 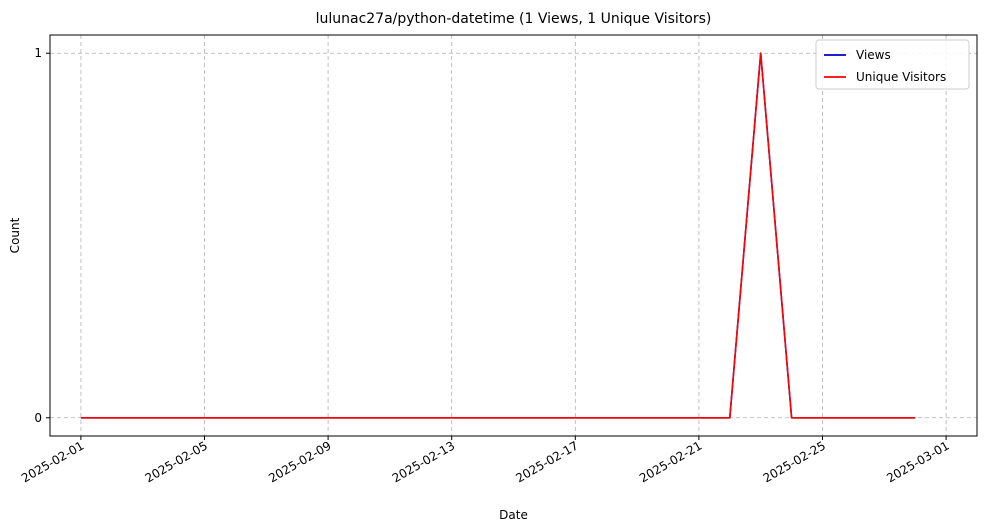 What do you see at coordinates (546, 461) in the screenshot?
I see `x-tick-label: 2025-02-17` at bounding box center [546, 461].